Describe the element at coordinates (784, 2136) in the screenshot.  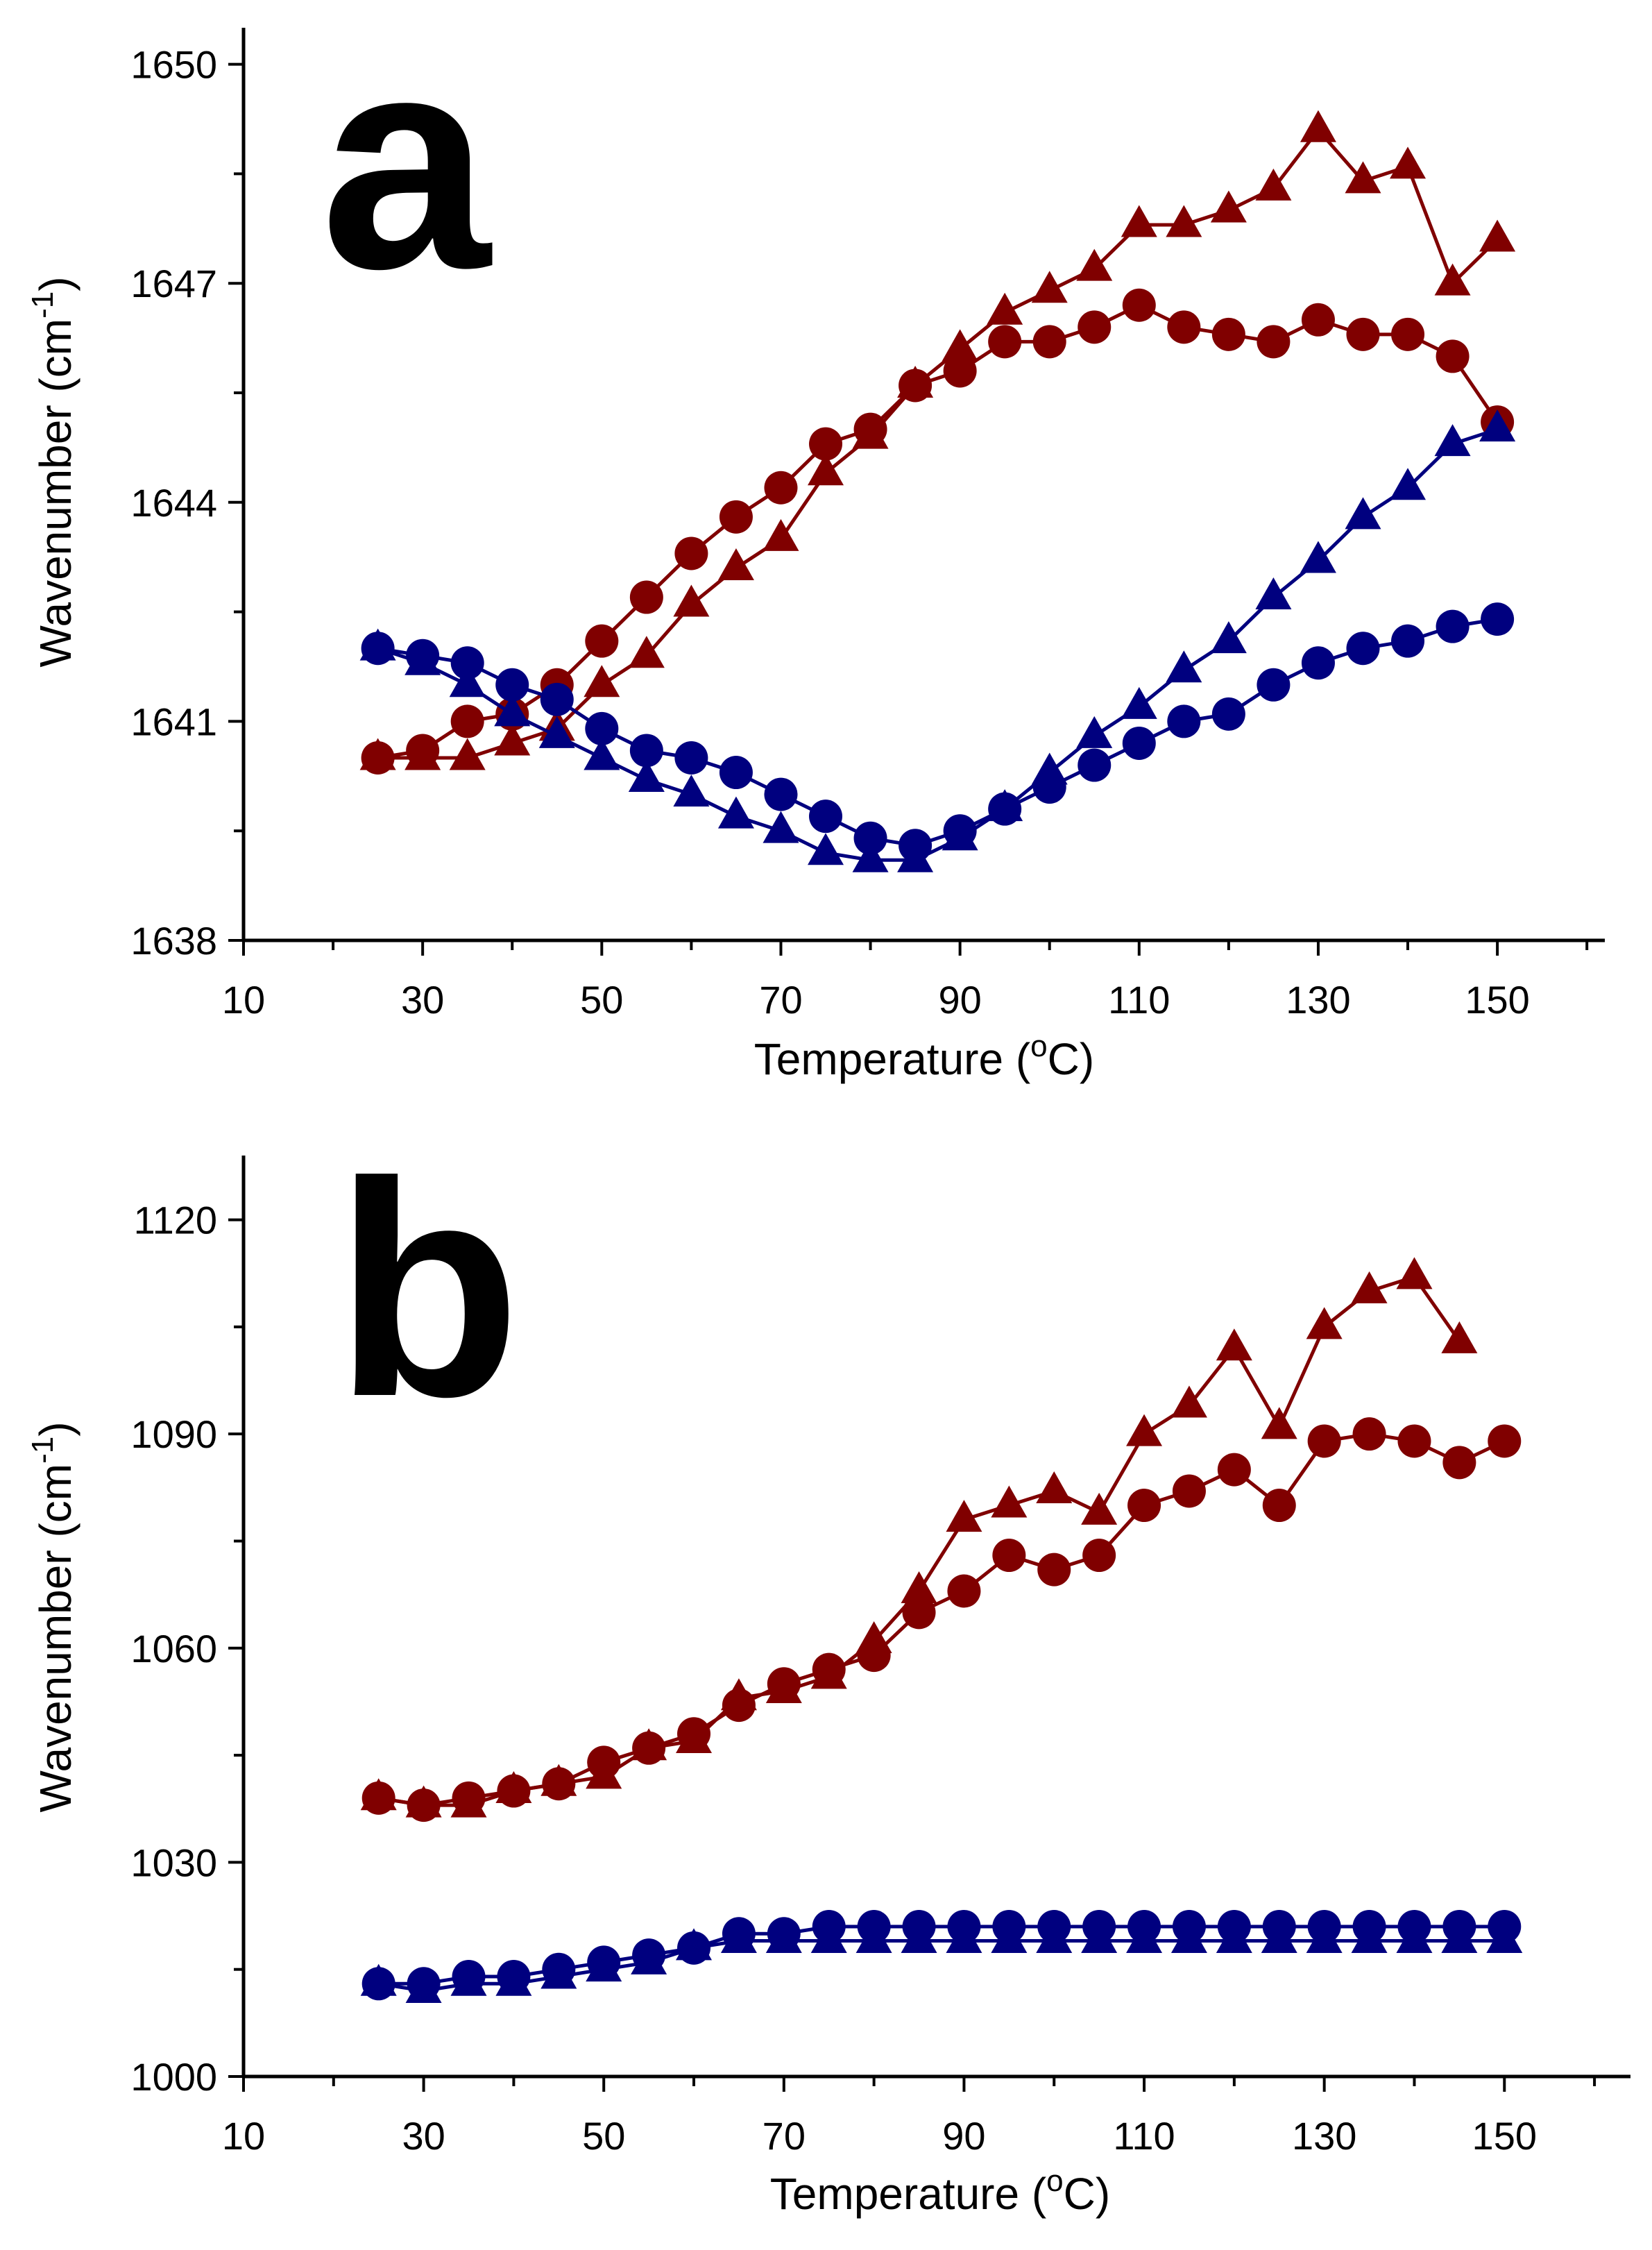
I see `panel-b-x-tick-label: 70` at that location.